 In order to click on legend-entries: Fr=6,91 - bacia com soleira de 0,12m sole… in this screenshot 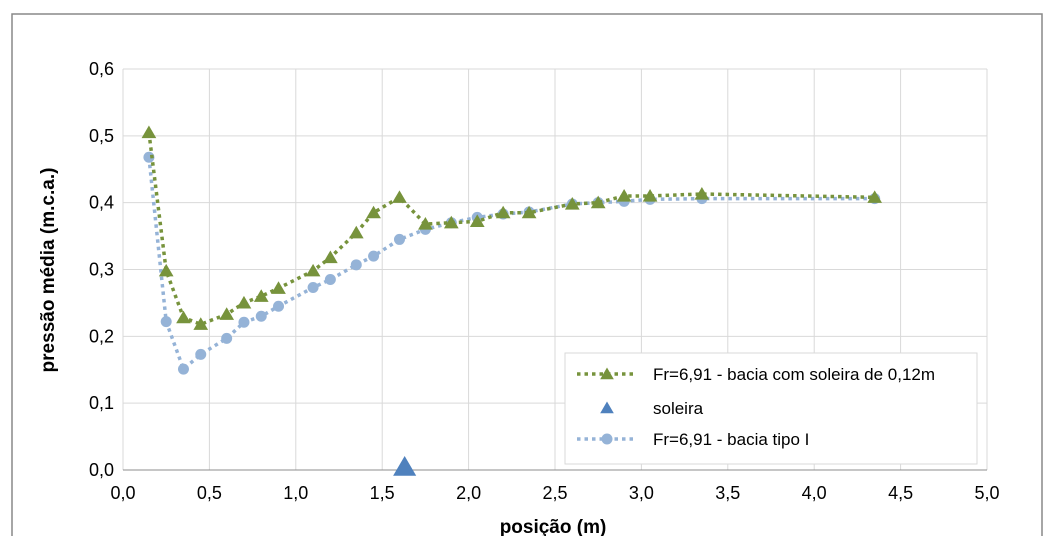, I will do `click(756, 407)`.